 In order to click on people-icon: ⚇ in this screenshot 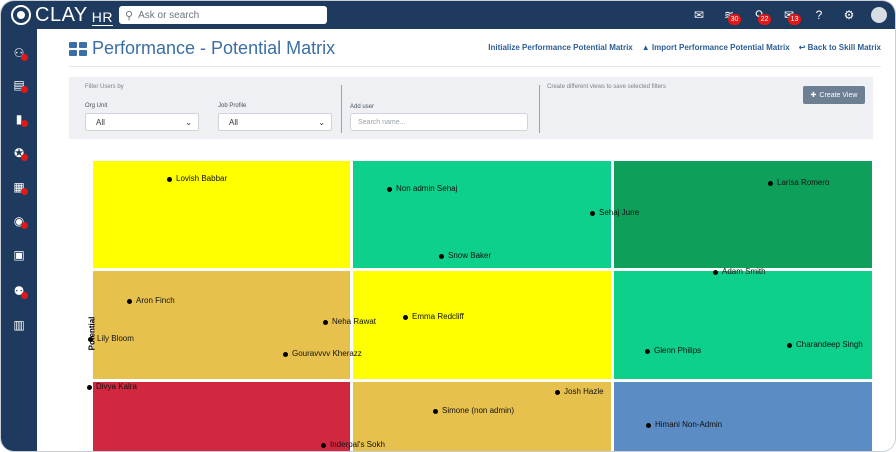, I will do `click(19, 53)`.